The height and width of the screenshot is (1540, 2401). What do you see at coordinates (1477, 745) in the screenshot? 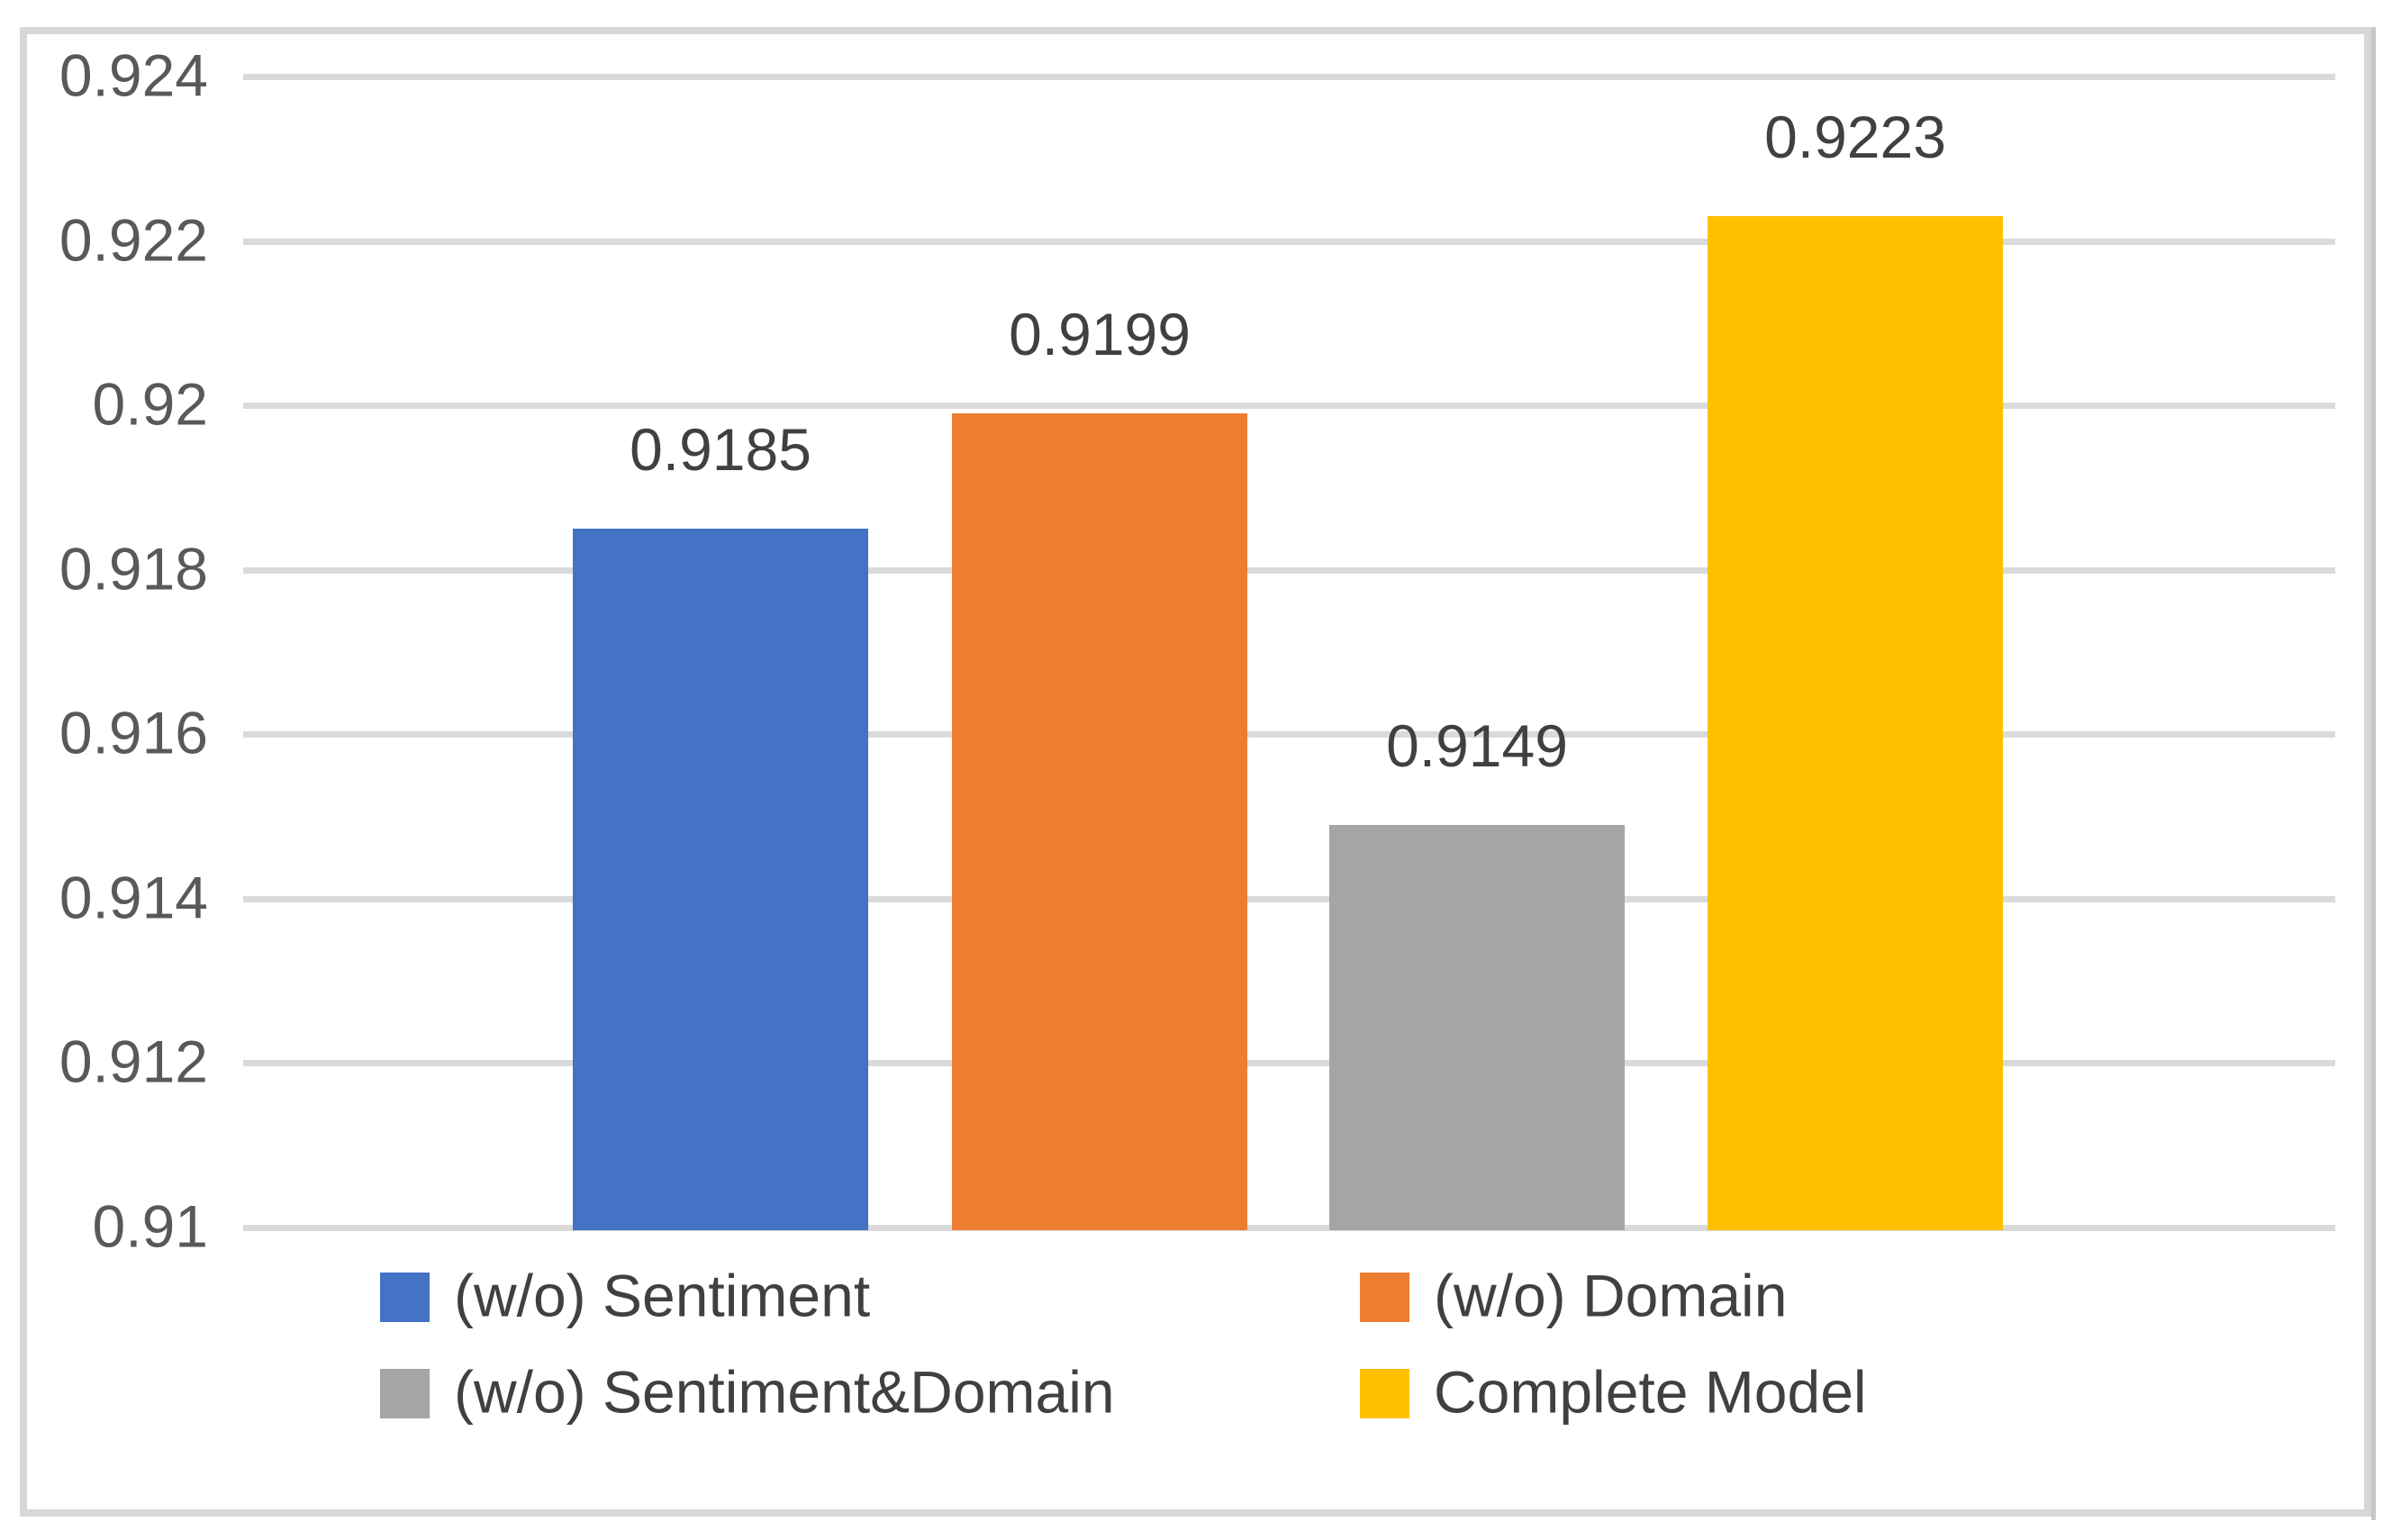
I see `bar-value-label: 0.9149` at bounding box center [1477, 745].